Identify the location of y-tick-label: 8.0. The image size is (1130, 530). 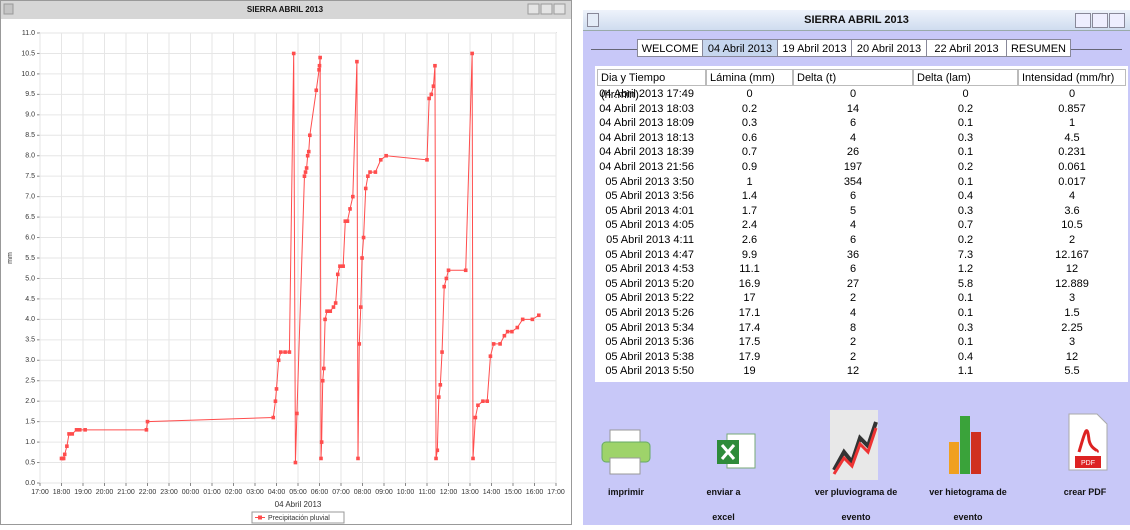
(30, 156).